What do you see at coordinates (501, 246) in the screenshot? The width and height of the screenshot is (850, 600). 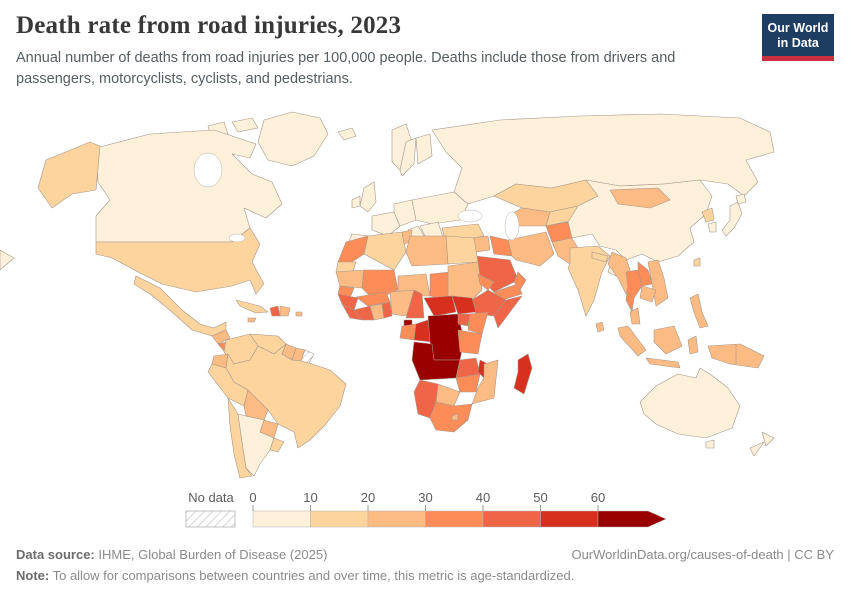 I see `country-iraq` at bounding box center [501, 246].